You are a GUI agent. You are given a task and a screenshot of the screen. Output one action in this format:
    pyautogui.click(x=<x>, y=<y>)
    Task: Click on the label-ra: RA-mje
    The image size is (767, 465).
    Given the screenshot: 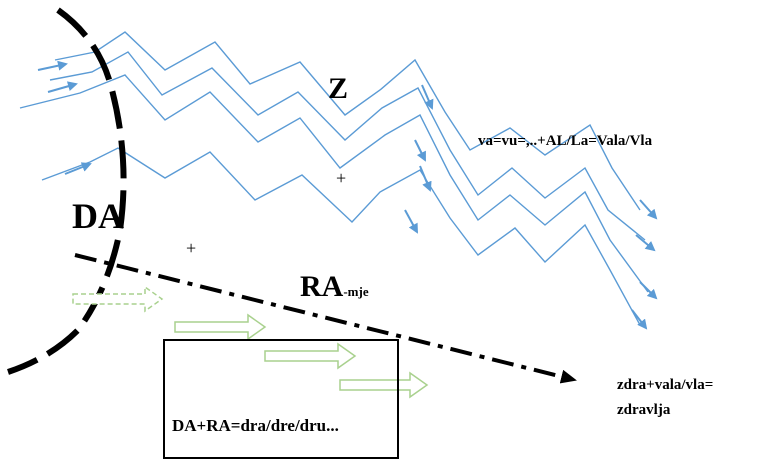 What is the action you would take?
    pyautogui.click(x=334, y=287)
    